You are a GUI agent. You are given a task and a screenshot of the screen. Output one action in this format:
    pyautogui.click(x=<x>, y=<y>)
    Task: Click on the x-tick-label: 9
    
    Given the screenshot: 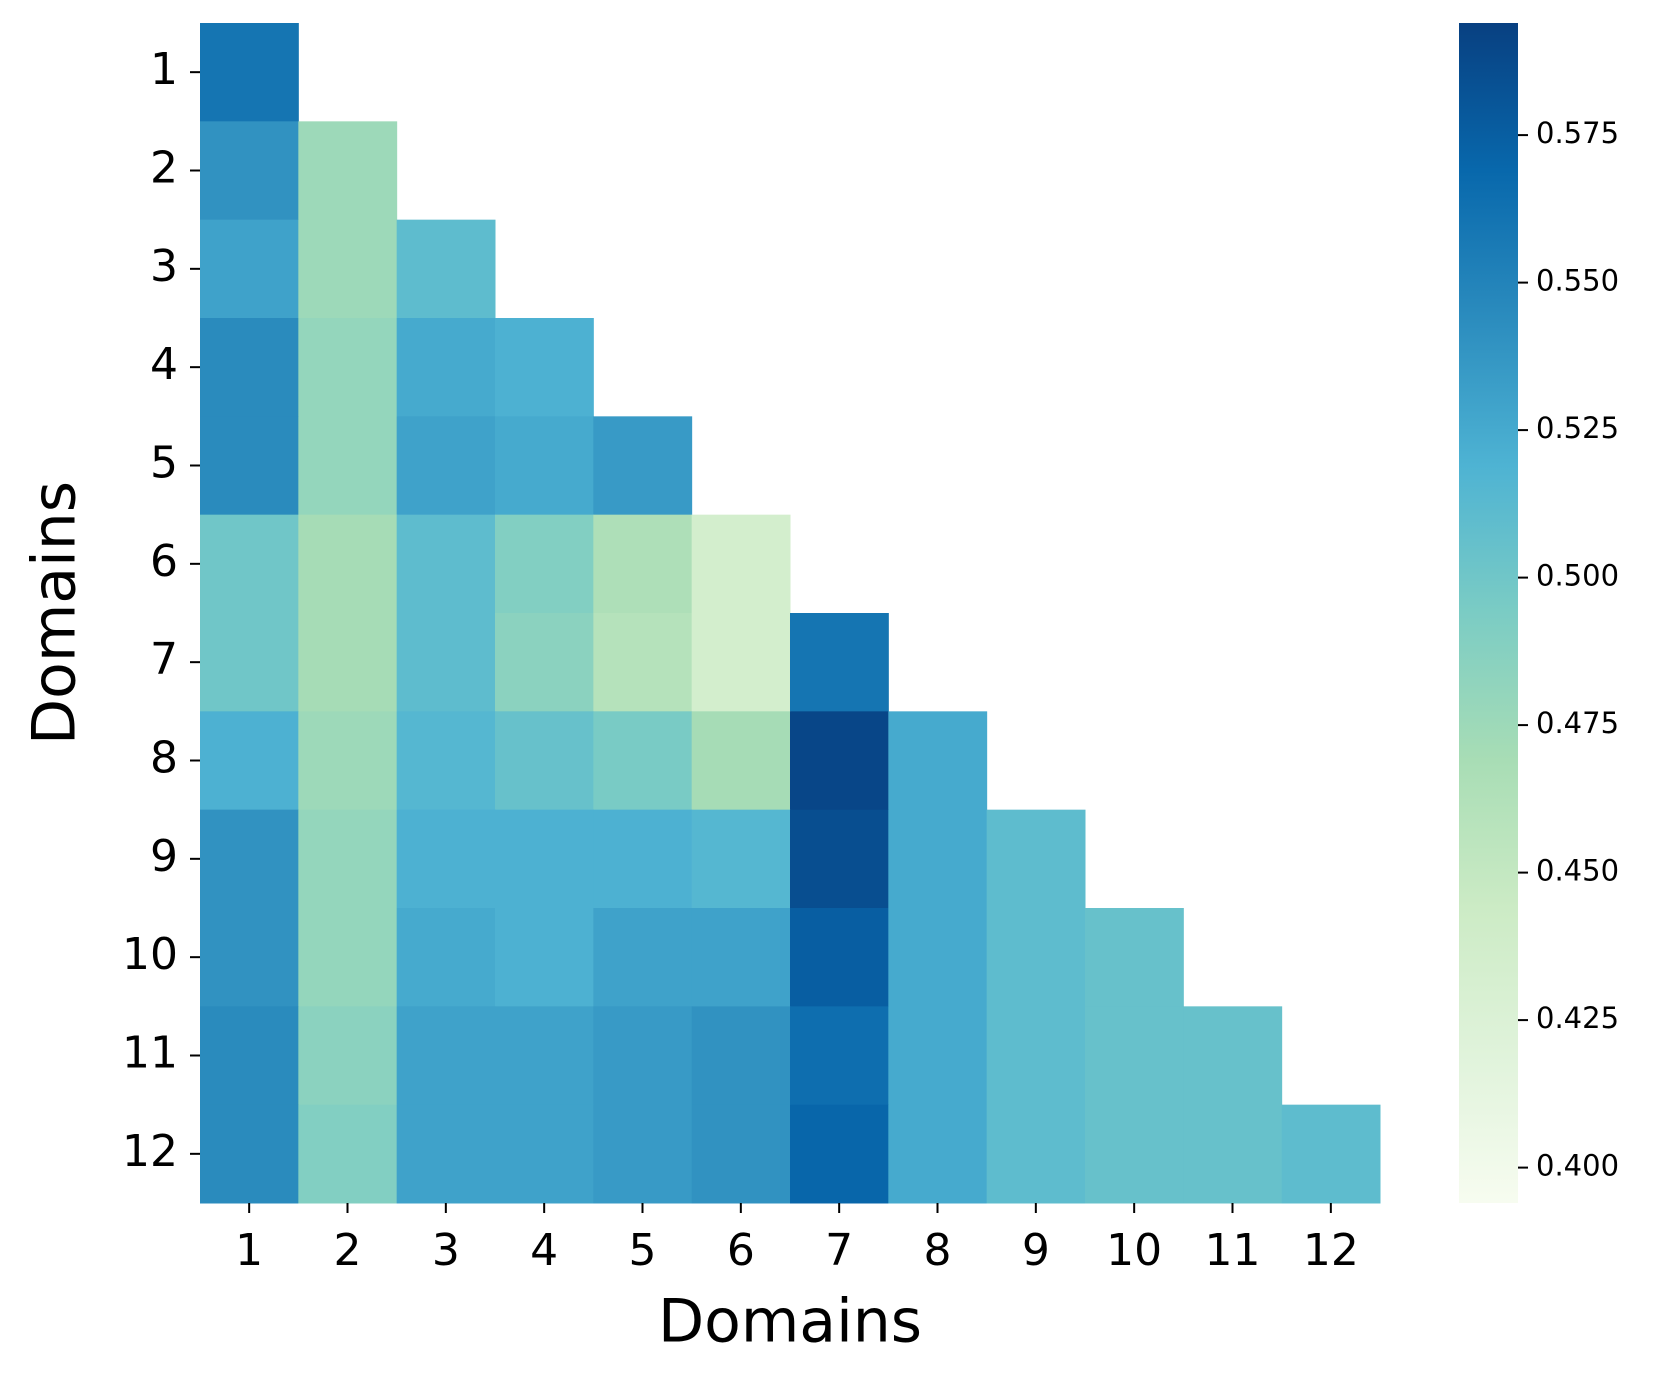 What is the action you would take?
    pyautogui.click(x=1036, y=1250)
    